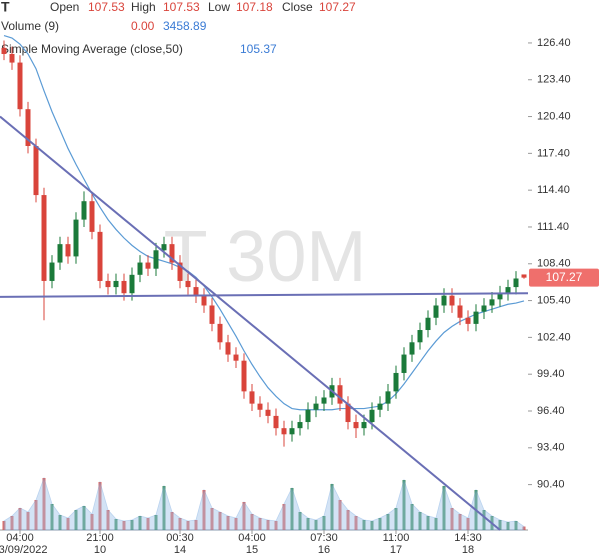 The width and height of the screenshot is (600, 558). Describe the element at coordinates (553, 190) in the screenshot. I see `y-tick-label: 114.40` at that location.